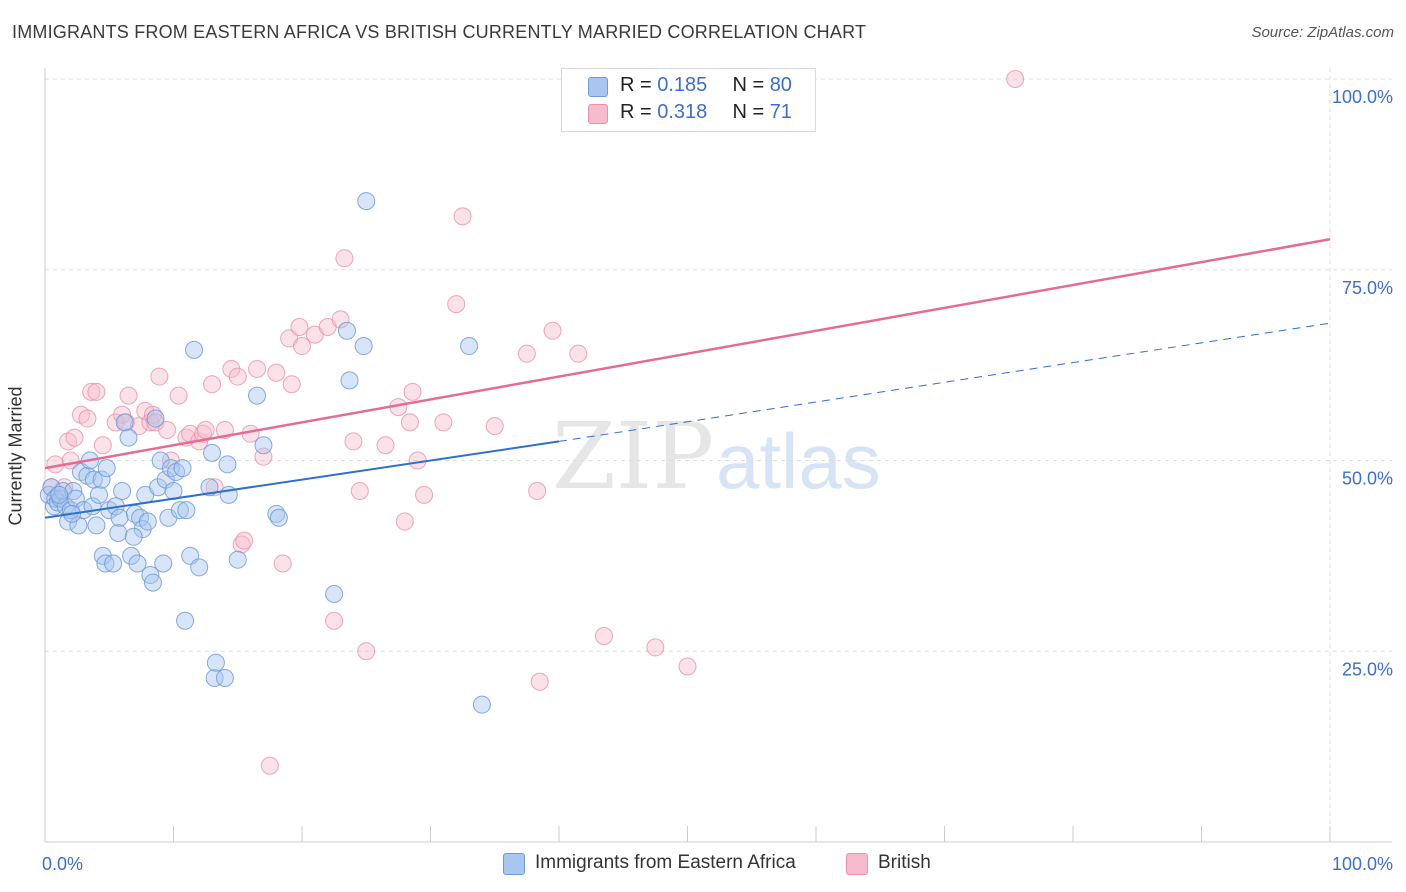 The width and height of the screenshot is (1406, 892). What do you see at coordinates (1367, 288) in the screenshot?
I see `y-tick-label: 75.0%` at bounding box center [1367, 288].